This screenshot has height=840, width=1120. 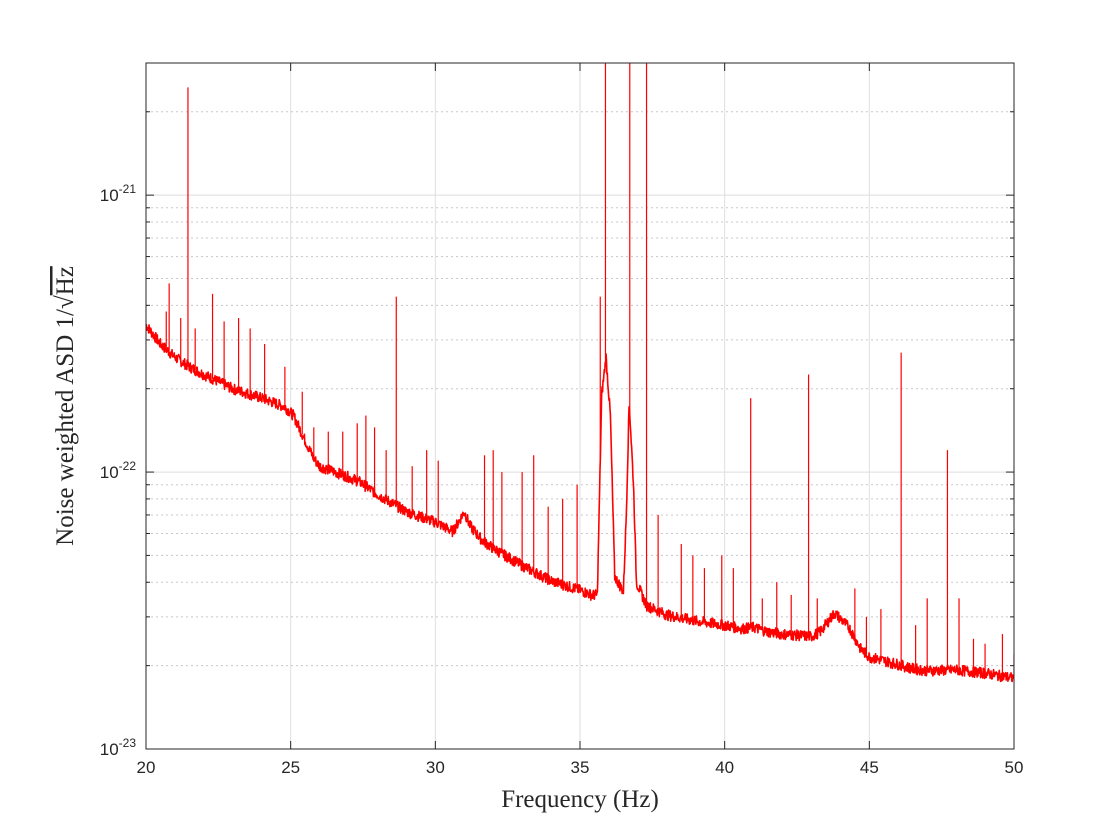 What do you see at coordinates (869, 767) in the screenshot?
I see `x-tick-label: 45` at bounding box center [869, 767].